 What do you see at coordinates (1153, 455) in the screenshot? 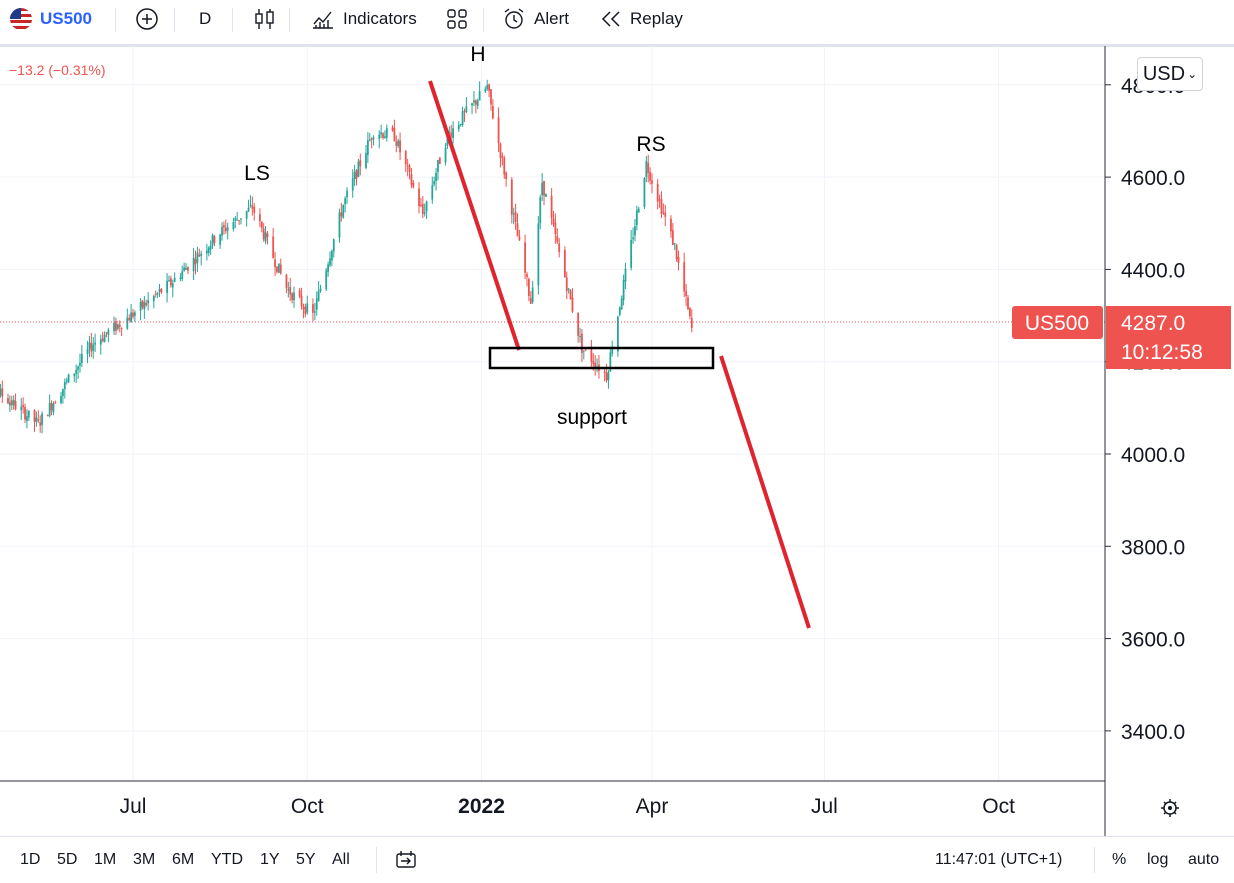
I see `price-tick-label: 4000.0` at bounding box center [1153, 455].